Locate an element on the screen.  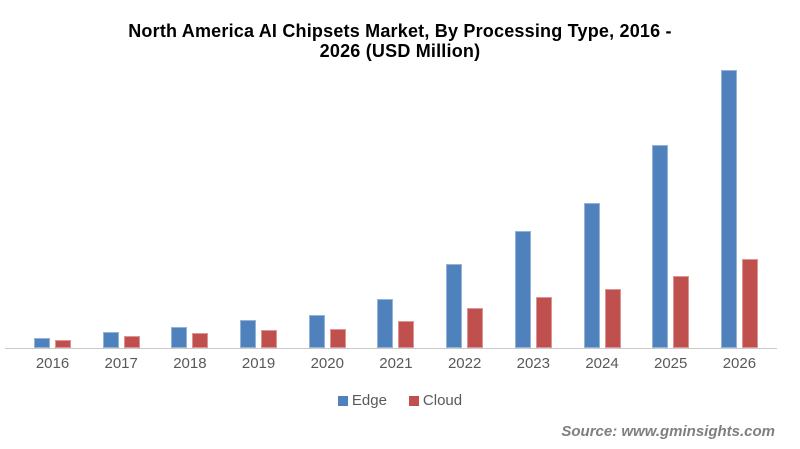
source-credit: Source: www.gminsights.com is located at coordinates (668, 431).